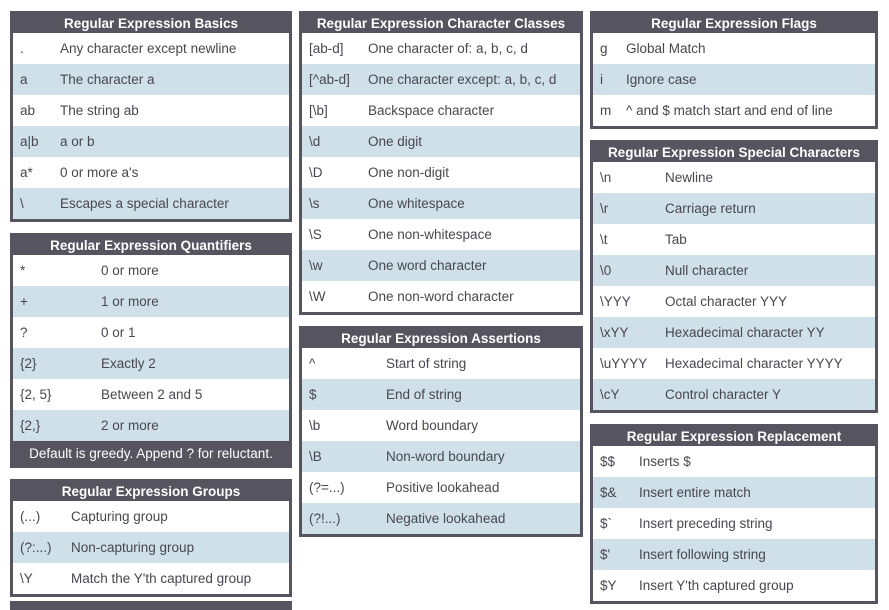 The image size is (889, 610). What do you see at coordinates (604, 48) in the screenshot?
I see `pattern-cell: g` at bounding box center [604, 48].